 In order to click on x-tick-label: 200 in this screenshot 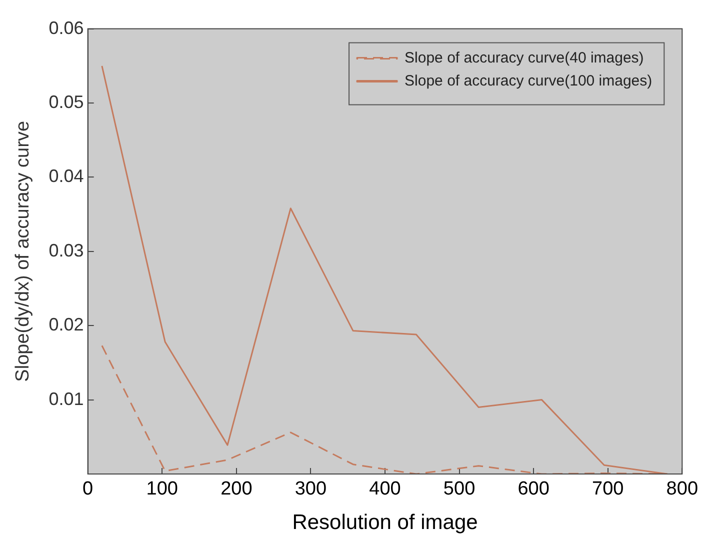, I will do `click(236, 489)`.